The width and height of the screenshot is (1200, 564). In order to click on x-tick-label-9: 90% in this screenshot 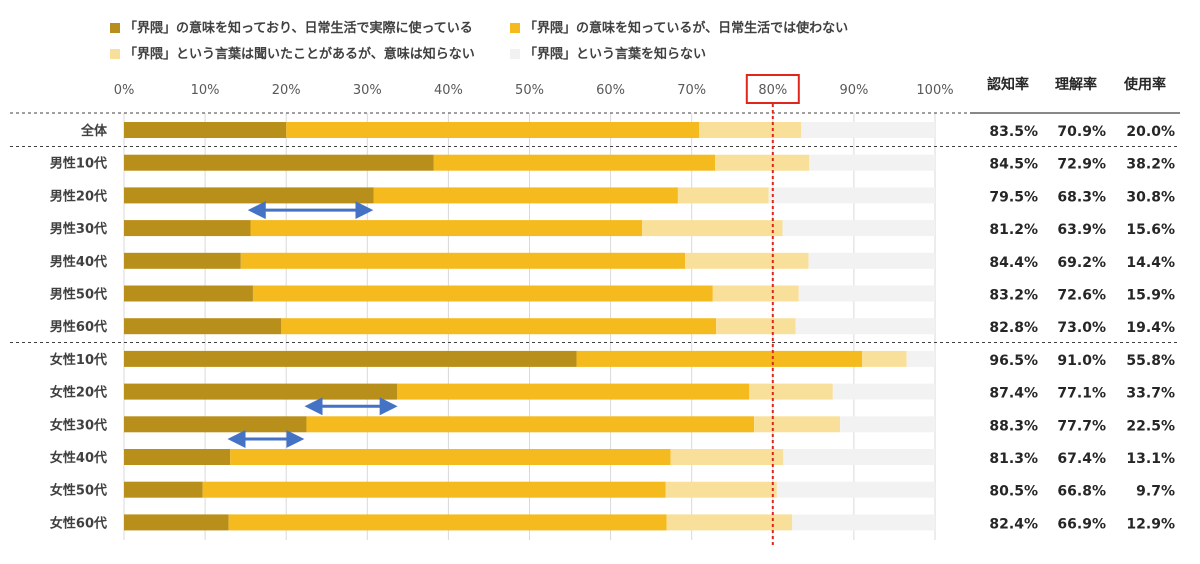, I will do `click(853, 90)`.